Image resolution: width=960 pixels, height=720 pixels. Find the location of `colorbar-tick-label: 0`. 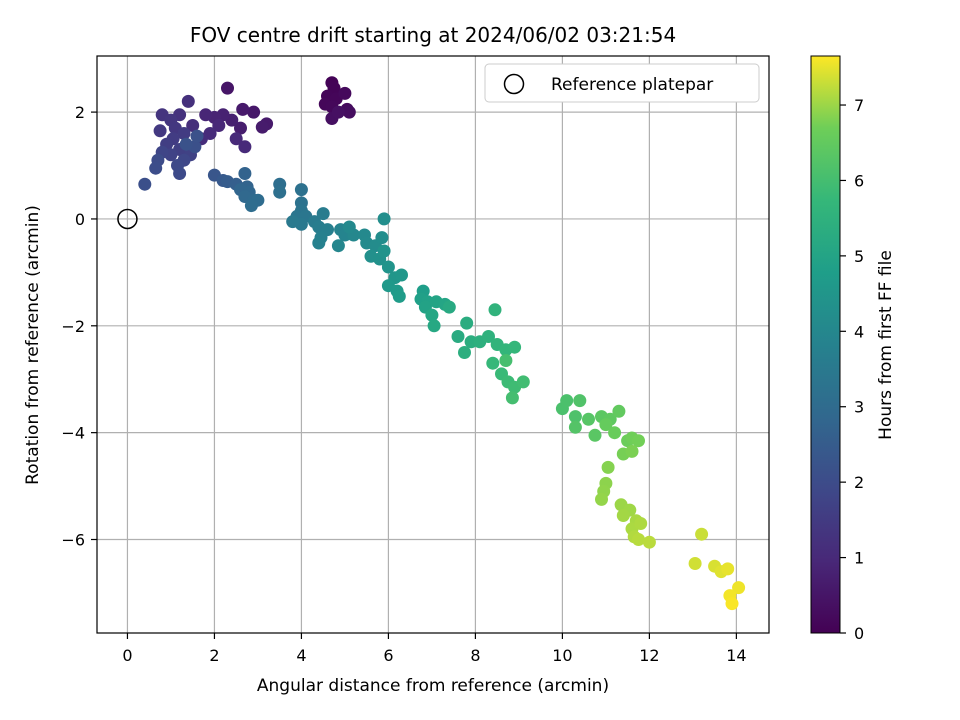

colorbar-tick-label: 0 is located at coordinates (859, 633).